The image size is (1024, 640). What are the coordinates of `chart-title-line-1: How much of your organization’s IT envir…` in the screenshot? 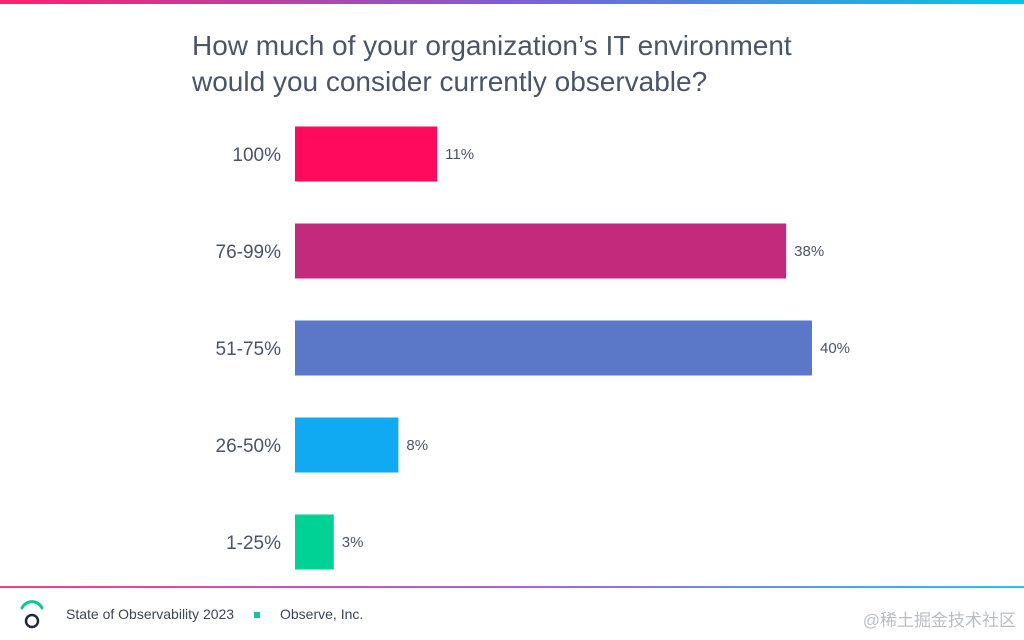 It's located at (492, 45).